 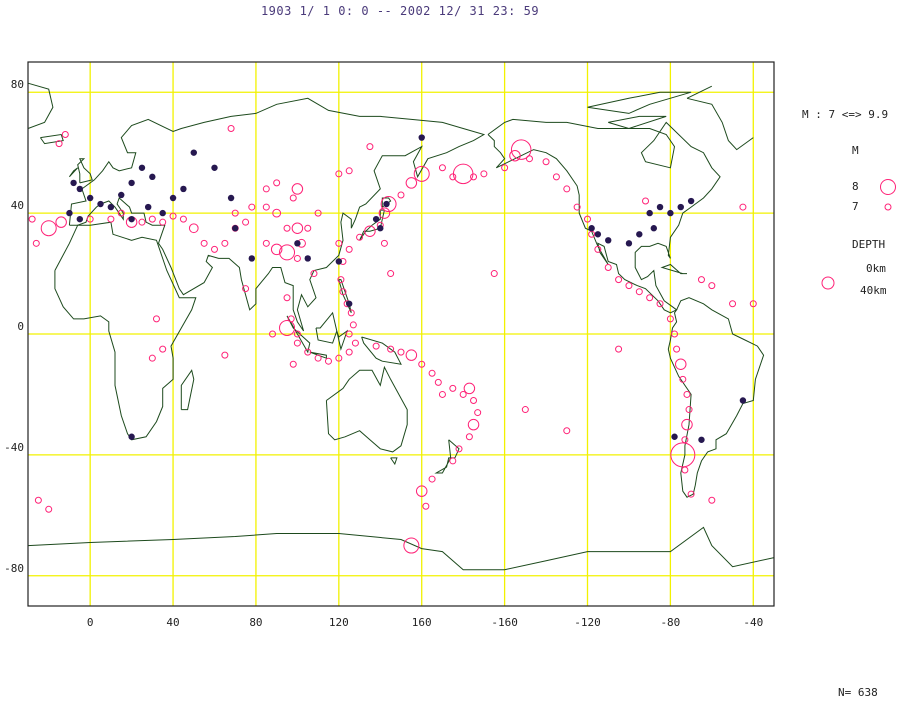 I want to click on legend-magnitude-8-symbol, so click(x=888, y=187).